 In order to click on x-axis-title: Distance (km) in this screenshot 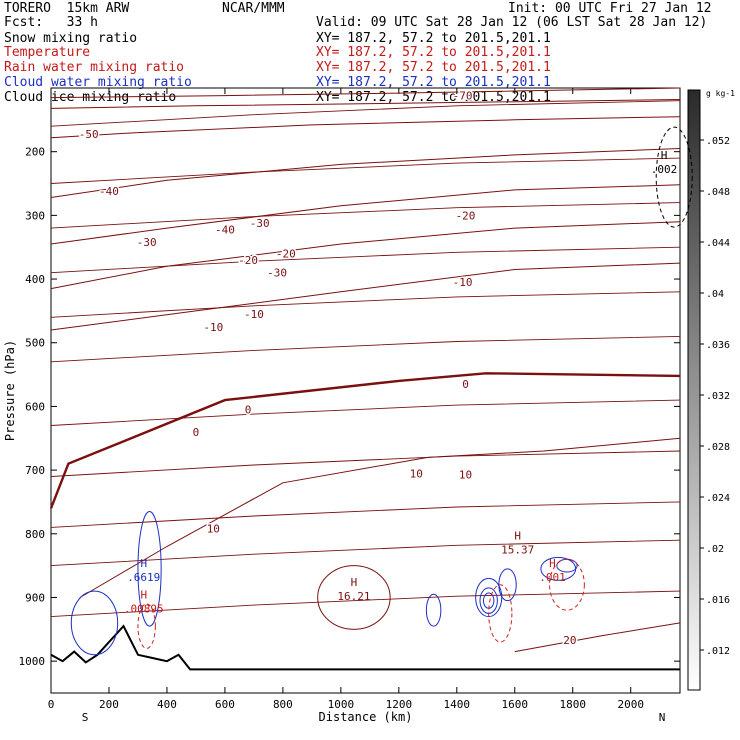, I will do `click(366, 717)`.